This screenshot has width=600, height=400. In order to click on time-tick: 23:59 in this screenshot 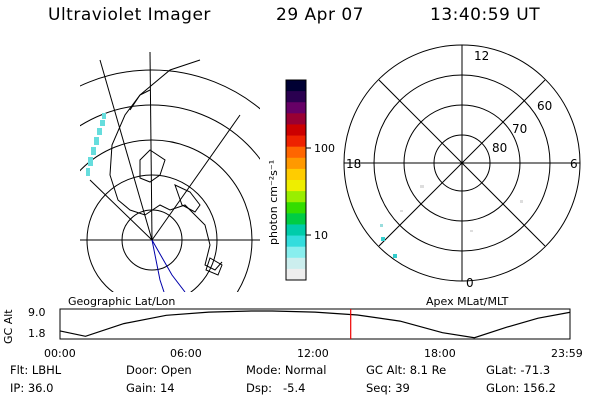, I will do `click(567, 353)`.